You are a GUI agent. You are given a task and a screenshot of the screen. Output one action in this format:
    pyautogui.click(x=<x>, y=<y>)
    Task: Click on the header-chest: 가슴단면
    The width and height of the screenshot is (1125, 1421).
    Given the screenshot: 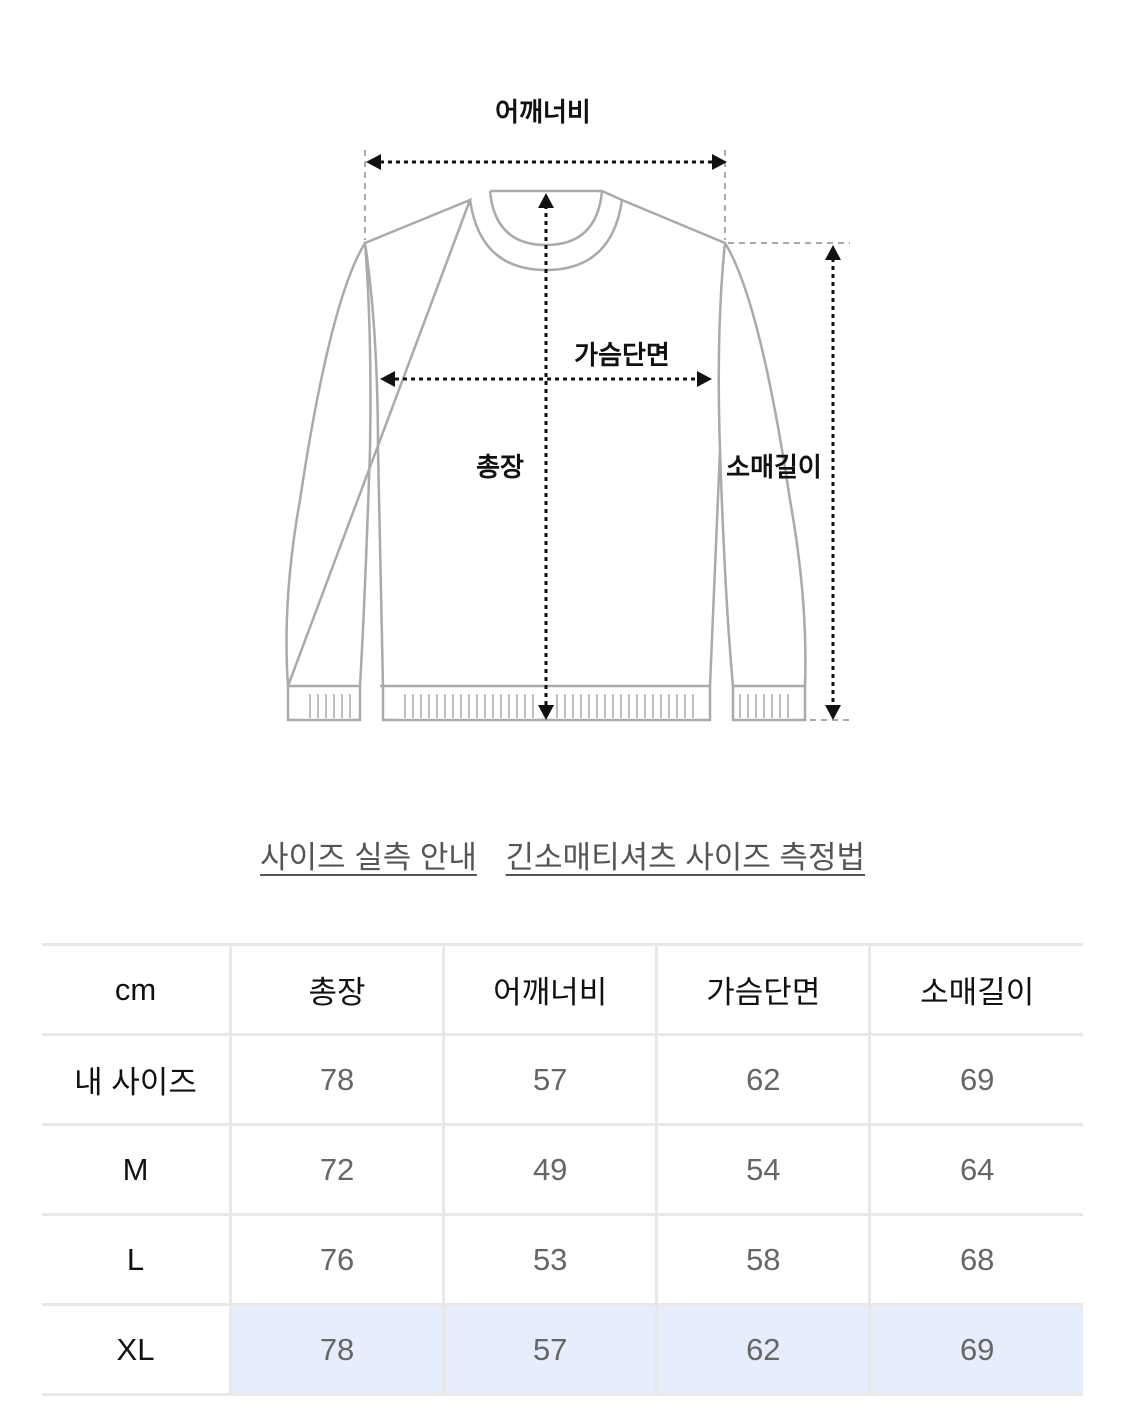 What is the action you would take?
    pyautogui.click(x=763, y=989)
    